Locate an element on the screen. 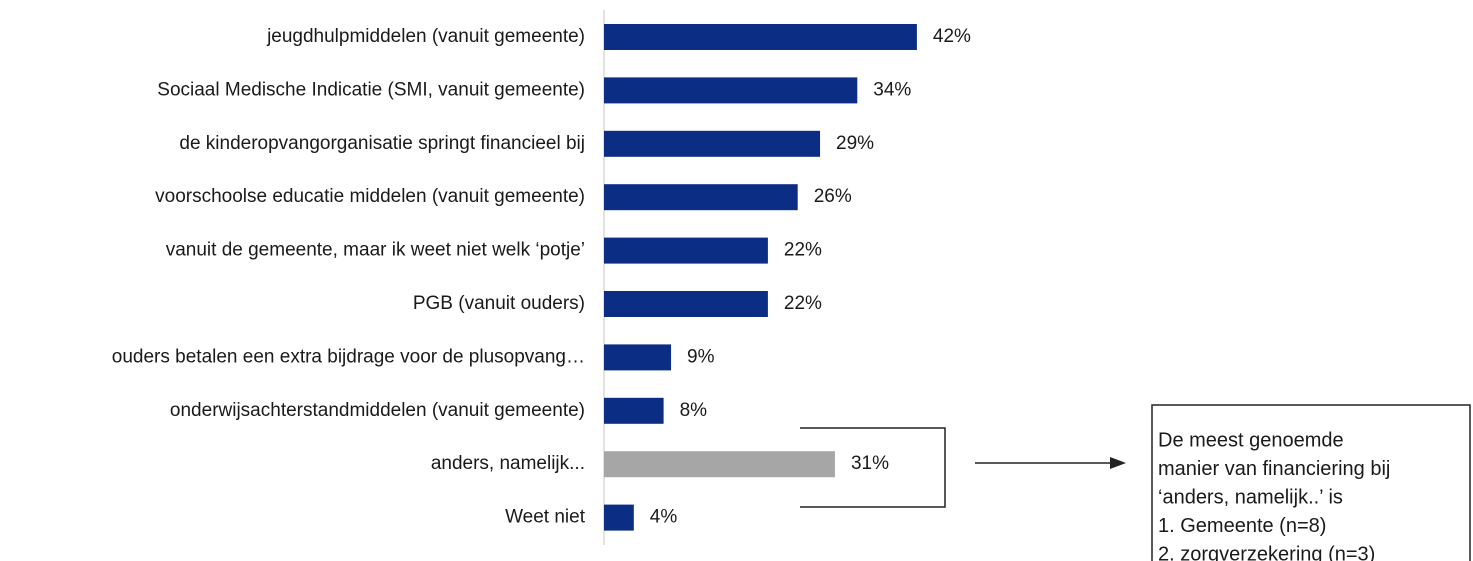 The height and width of the screenshot is (561, 1473). value-label: 9% is located at coordinates (701, 356).